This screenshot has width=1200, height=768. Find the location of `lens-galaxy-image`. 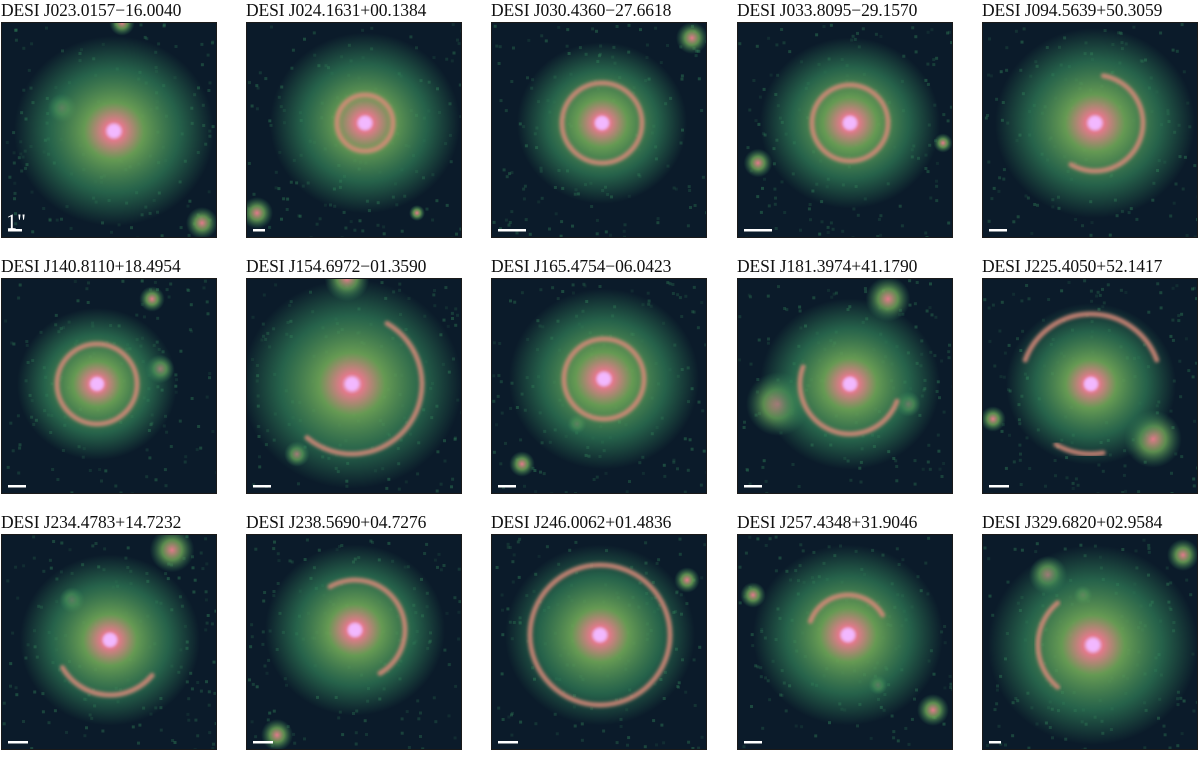

lens-galaxy-image is located at coordinates (354, 642).